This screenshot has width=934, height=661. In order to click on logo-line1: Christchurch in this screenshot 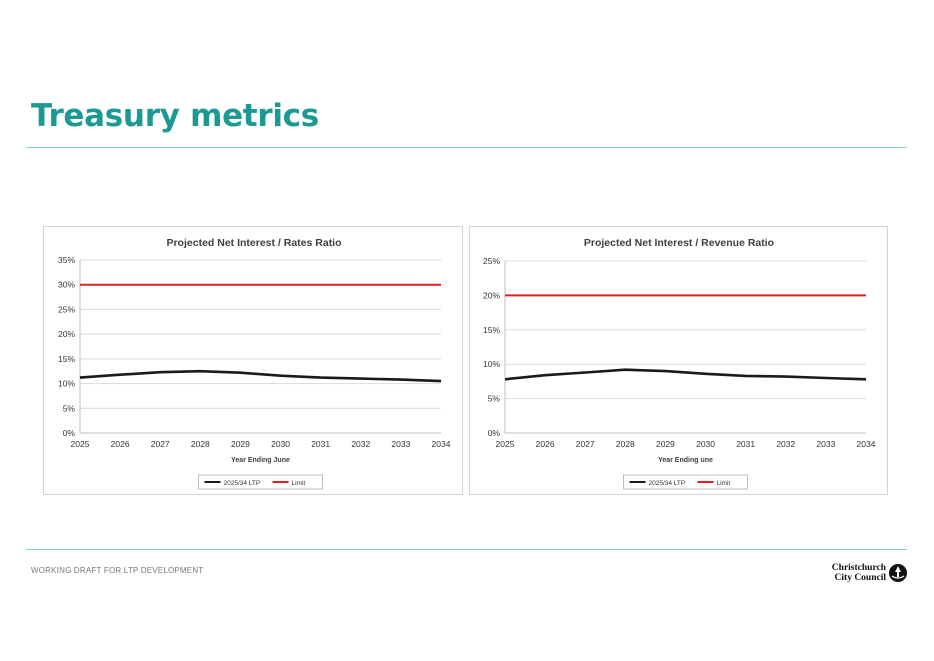, I will do `click(858, 568)`.